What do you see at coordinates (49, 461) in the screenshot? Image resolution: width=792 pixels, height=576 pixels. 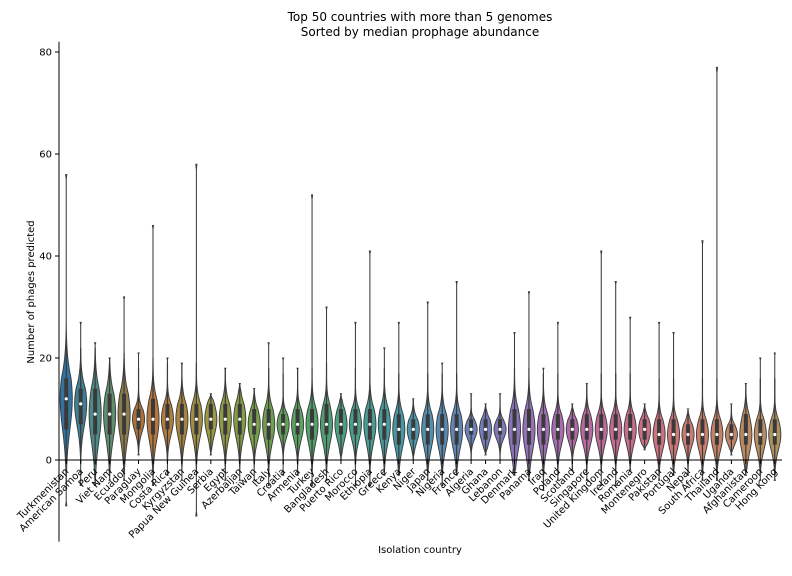 I see `y-tick-label: 0` at bounding box center [49, 461].